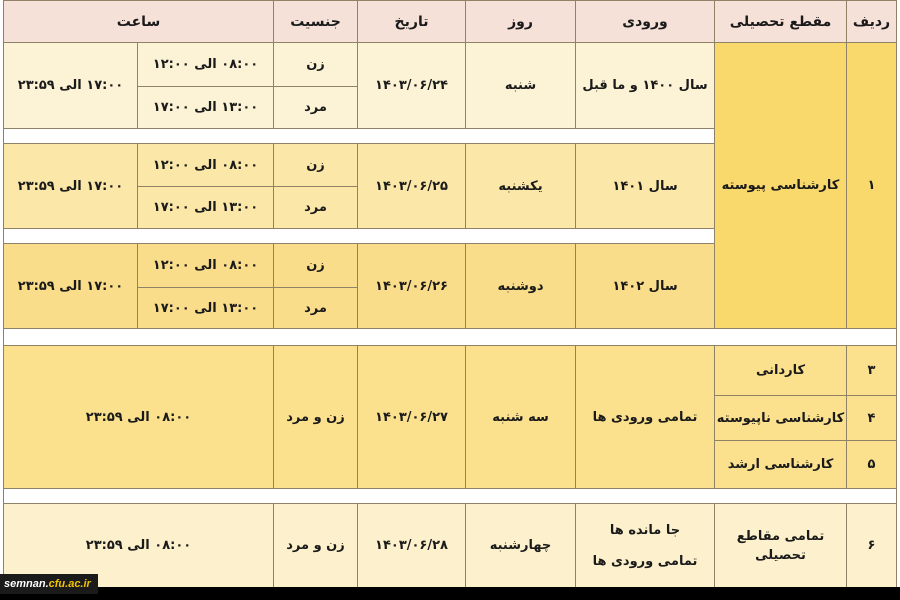 This screenshot has height=600, width=900. Describe the element at coordinates (645, 530) in the screenshot. I see `entry-line: جا مانده ها` at that location.